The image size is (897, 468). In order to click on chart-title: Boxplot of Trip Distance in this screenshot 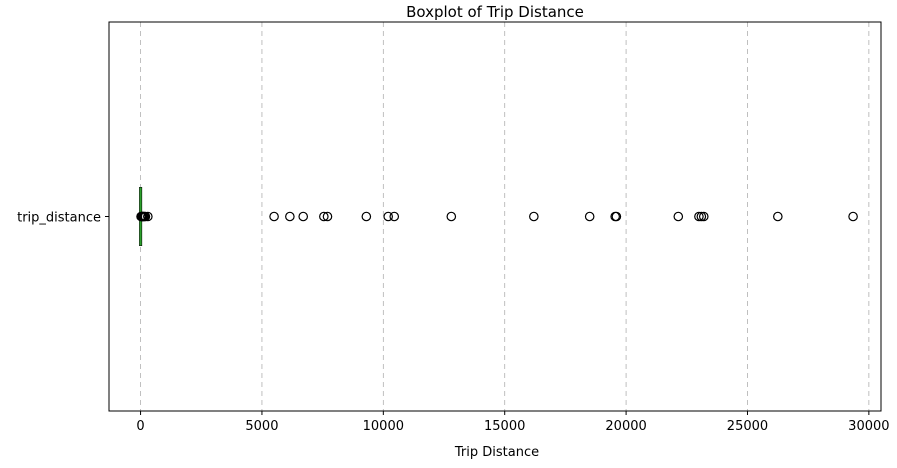, I will do `click(495, 12)`.